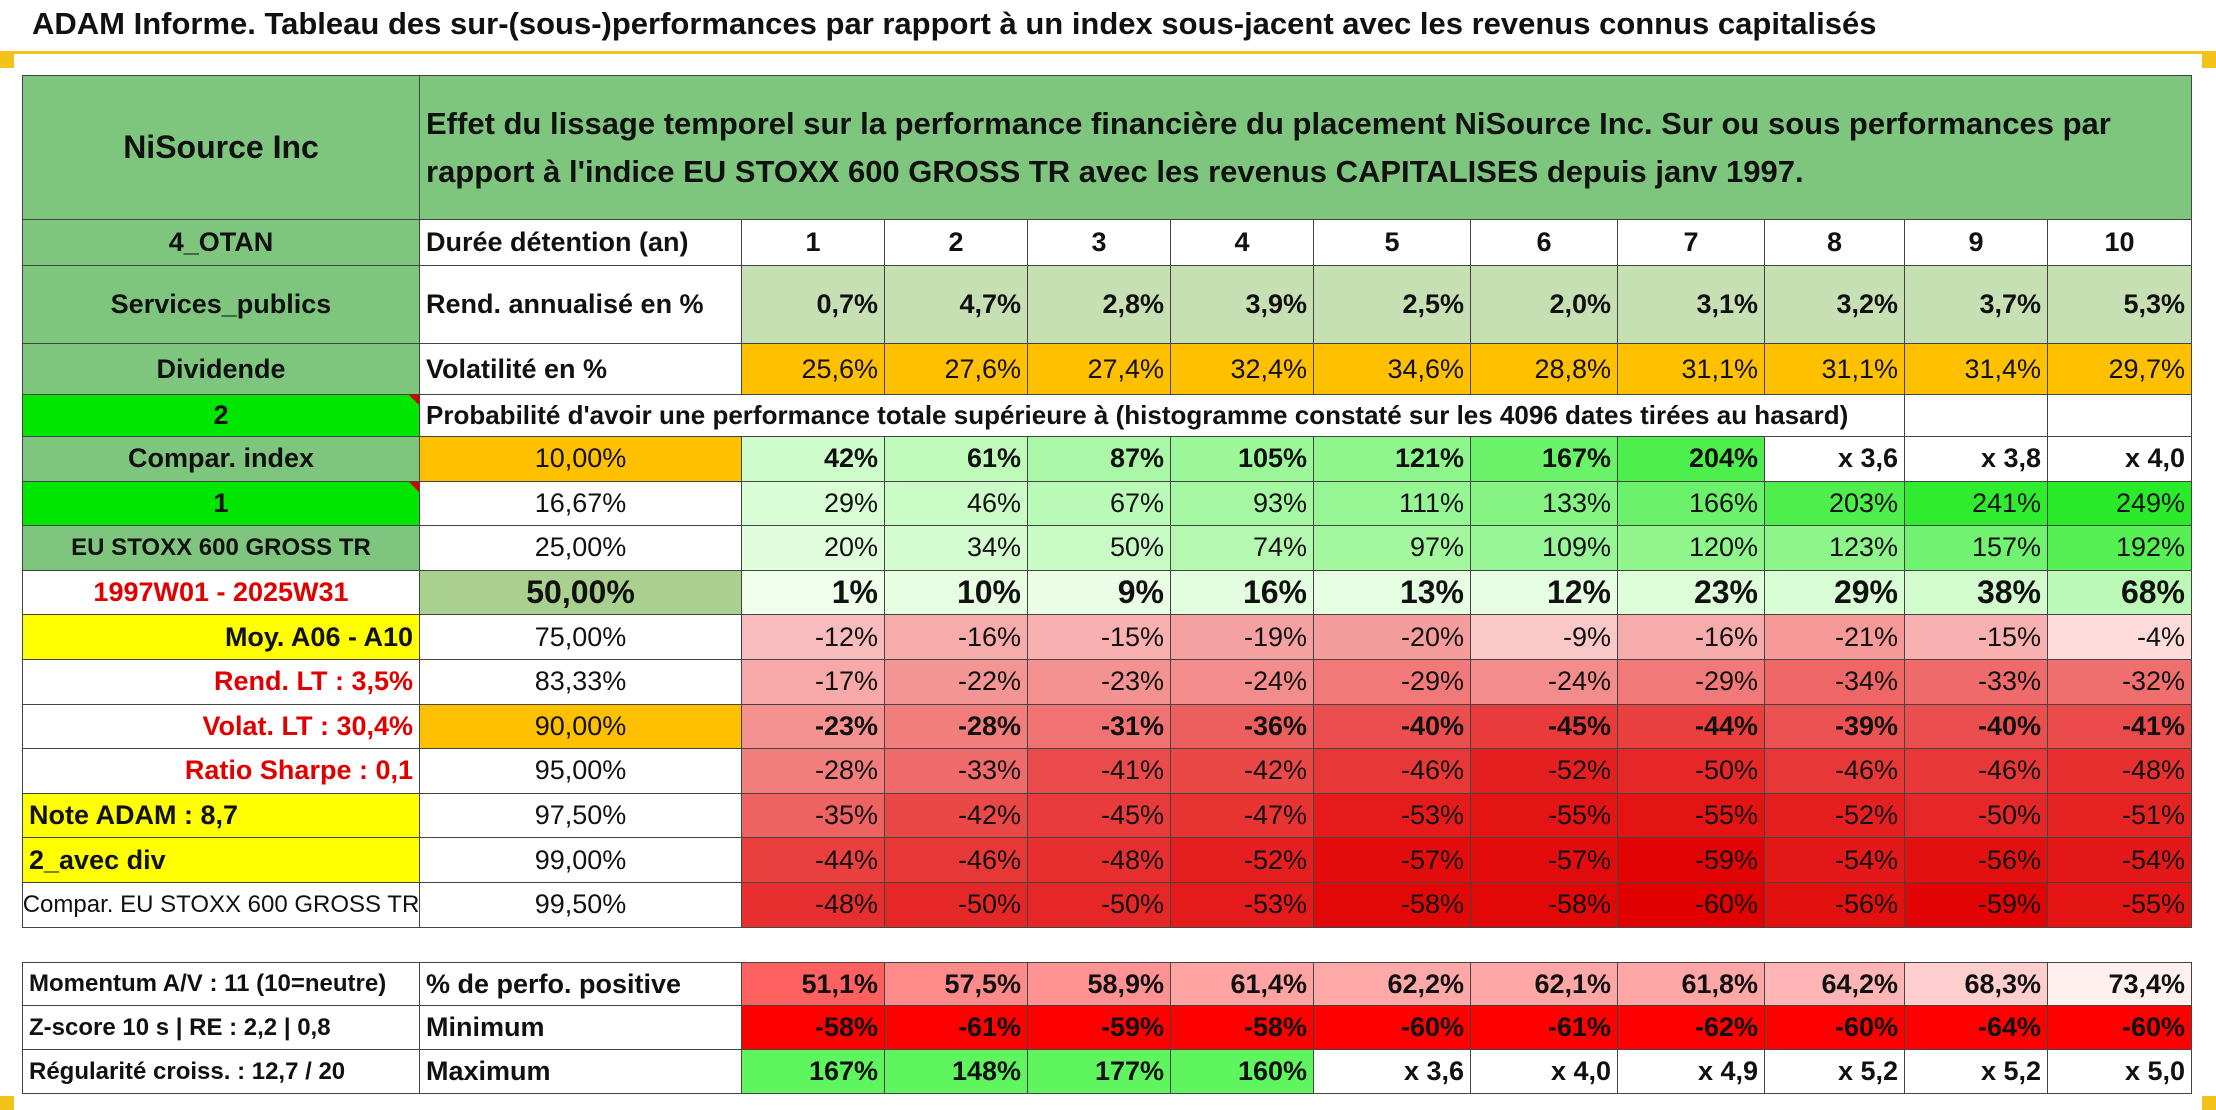 Image resolution: width=2216 pixels, height=1110 pixels. Describe the element at coordinates (221, 504) in the screenshot. I see `info-cell: 1` at that location.